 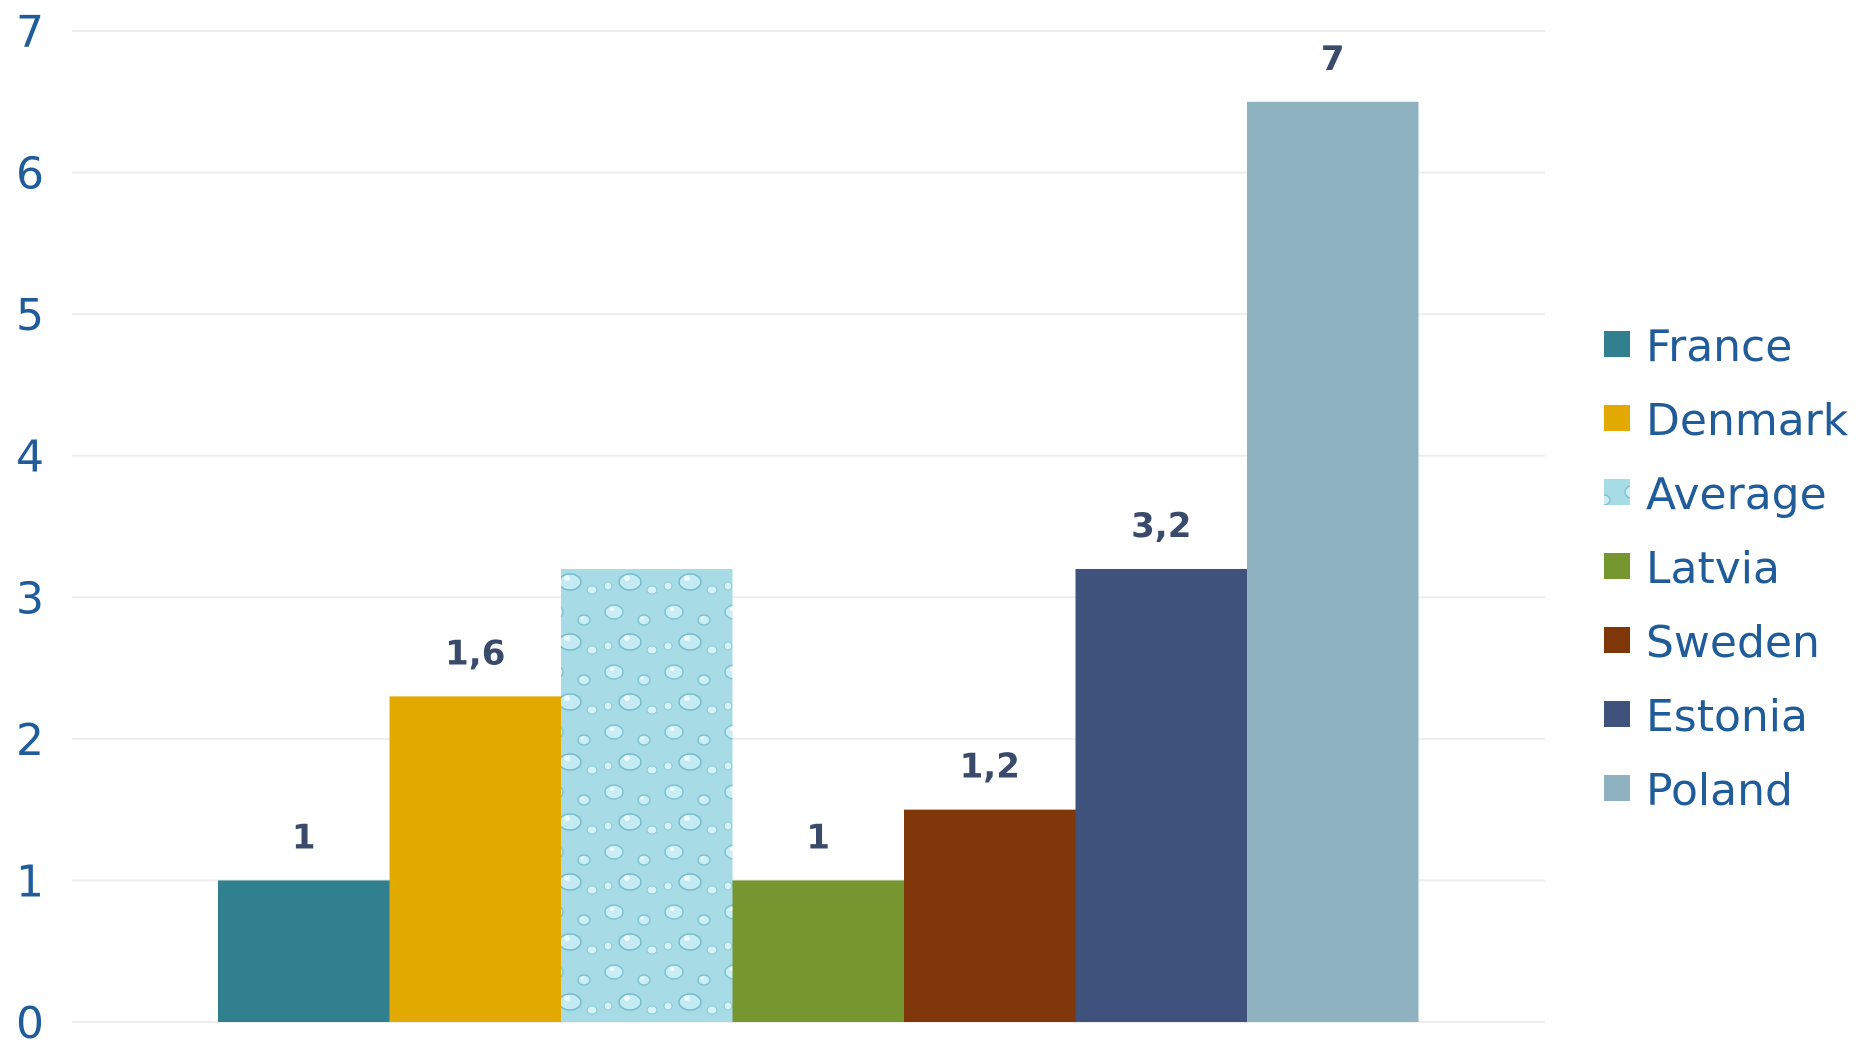 I want to click on legend-swatch-estonia, so click(x=1617, y=714).